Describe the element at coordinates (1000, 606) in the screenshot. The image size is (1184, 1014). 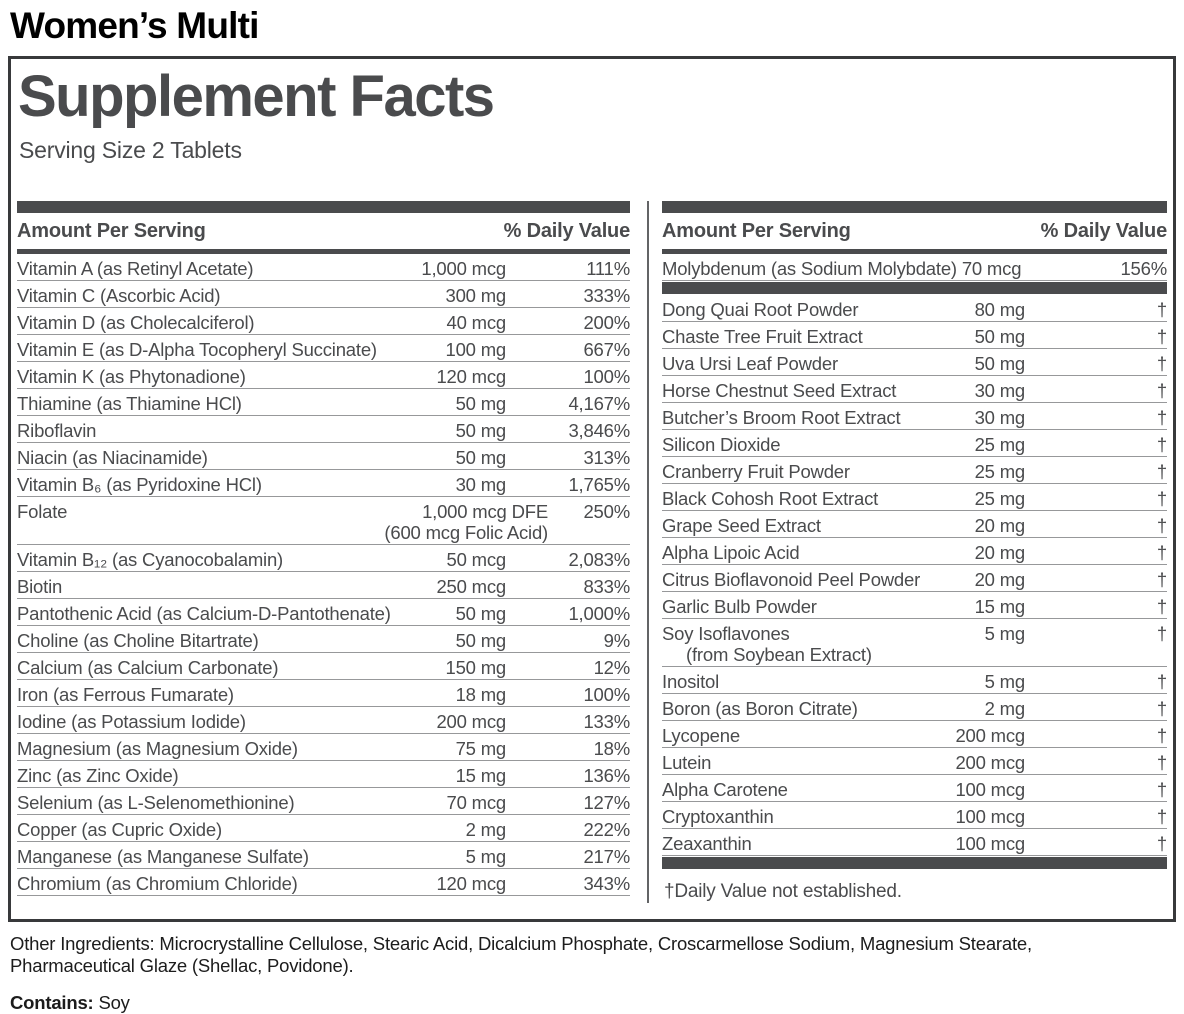
I see `ingredient-amount: 15 mg` at that location.